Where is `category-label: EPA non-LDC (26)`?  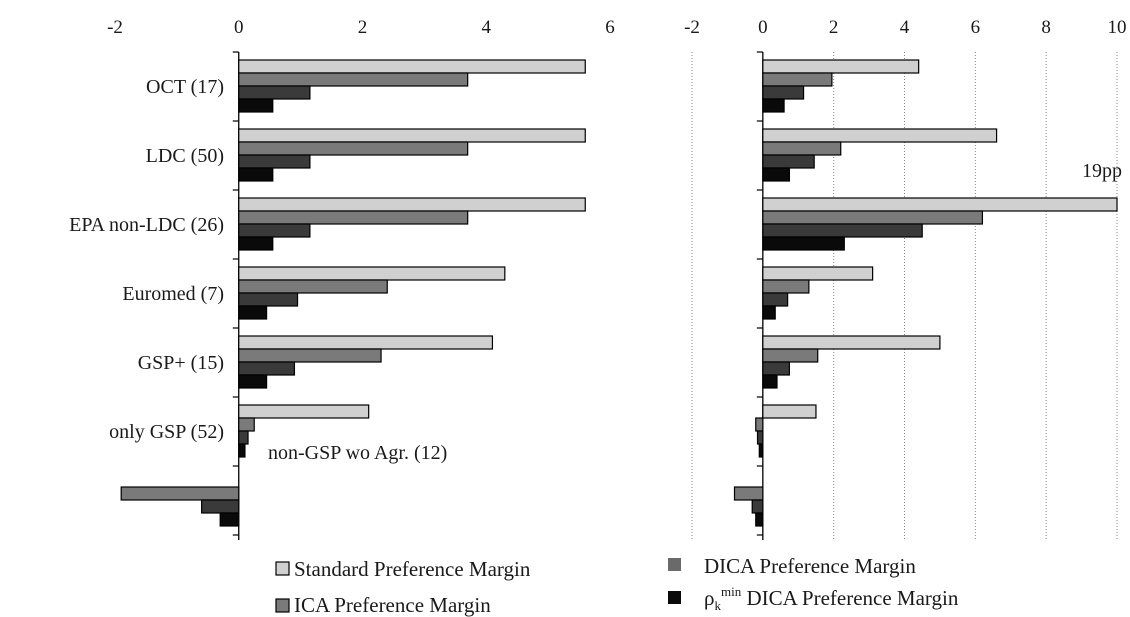 category-label: EPA non-LDC (26) is located at coordinates (146, 225).